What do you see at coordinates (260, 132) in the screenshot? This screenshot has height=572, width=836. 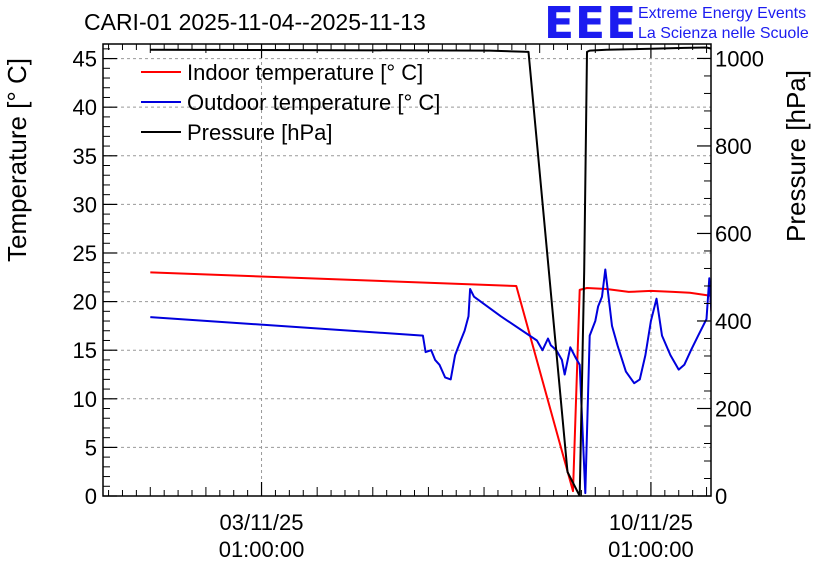 I see `legend-label: Pressure [hPa]` at bounding box center [260, 132].